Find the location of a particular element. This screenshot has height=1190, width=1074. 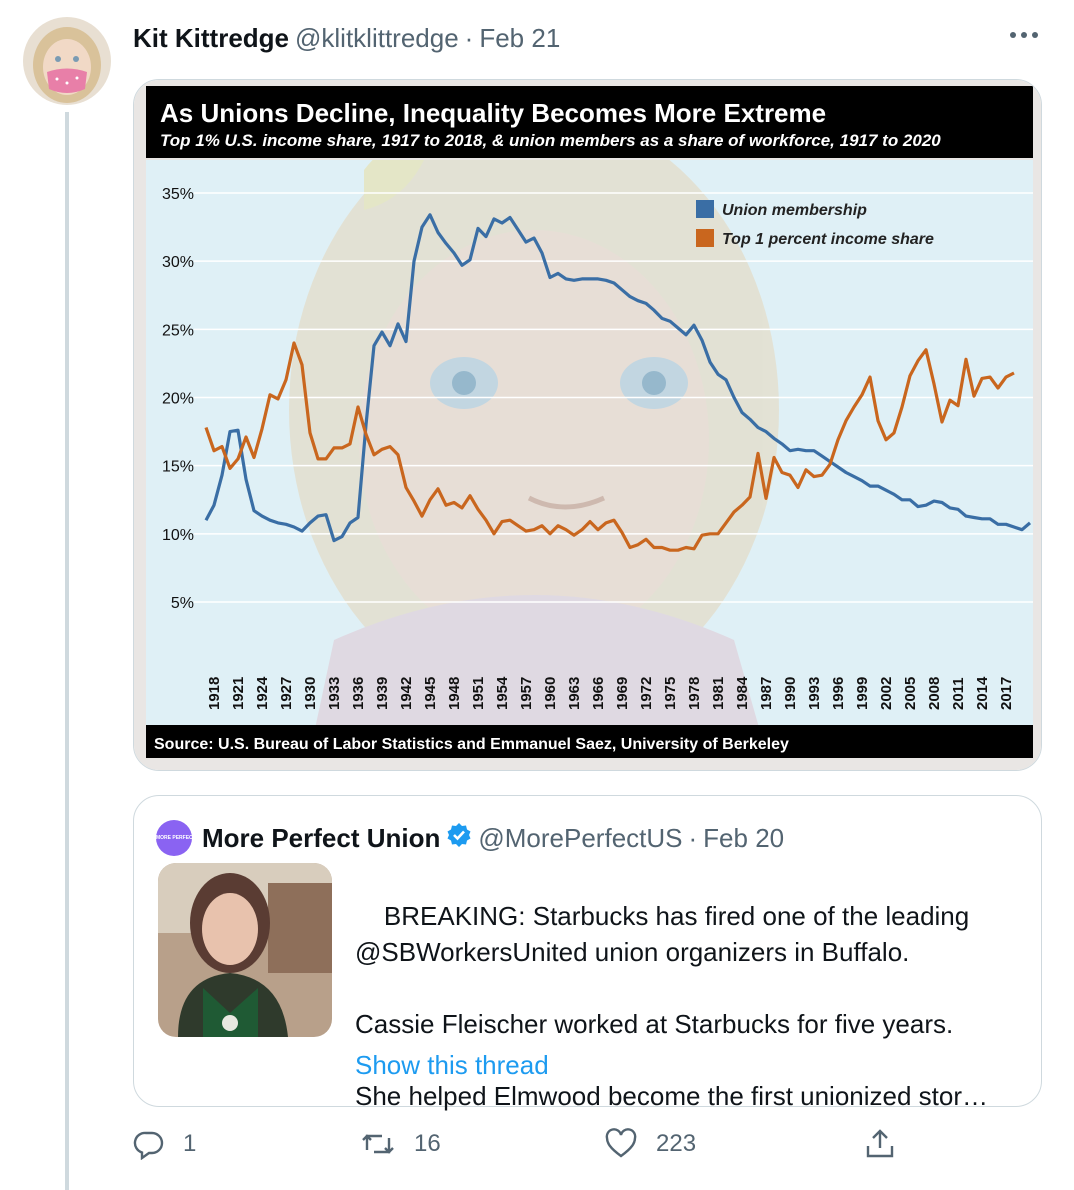

y-axis-ticks: 35% 30% 25% 20% 15% 10% 5% is located at coordinates (178, 399).